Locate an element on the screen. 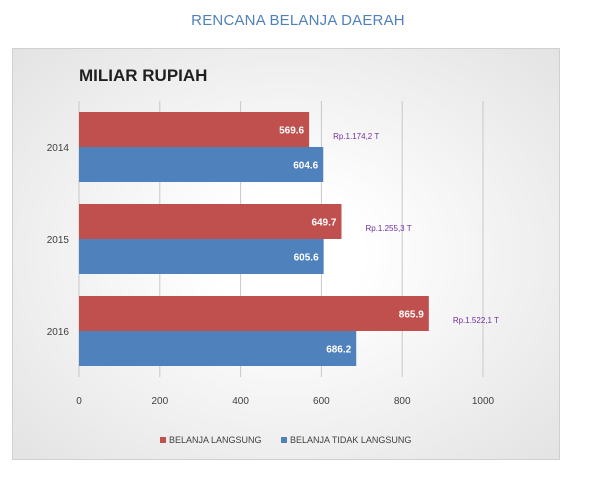 Image resolution: width=596 pixels, height=494 pixels. x-tick-label: 200 is located at coordinates (159, 401).